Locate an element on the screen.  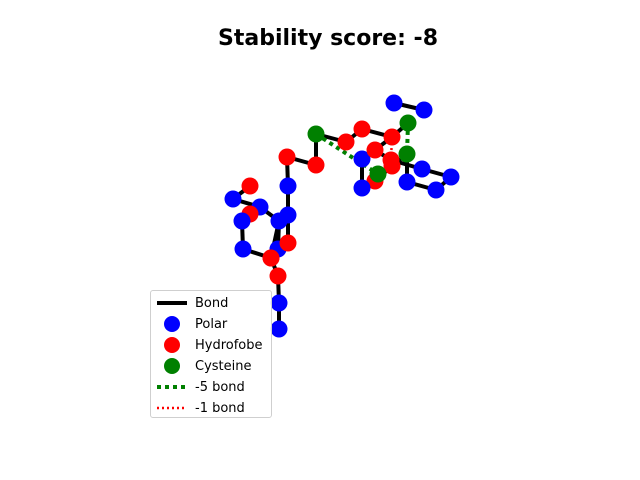
diagram-title: Stability score: -8 is located at coordinates (327, 38).